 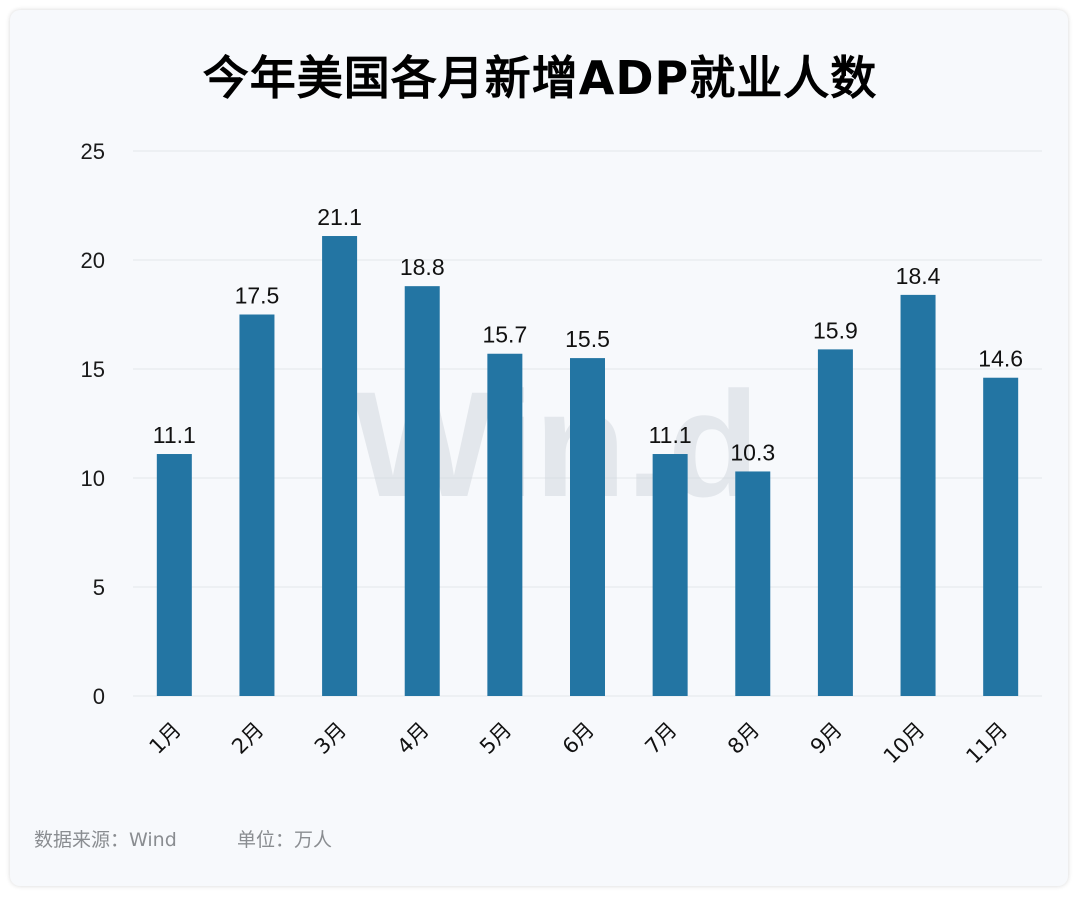 I want to click on data-label: 21.1, so click(x=339, y=217).